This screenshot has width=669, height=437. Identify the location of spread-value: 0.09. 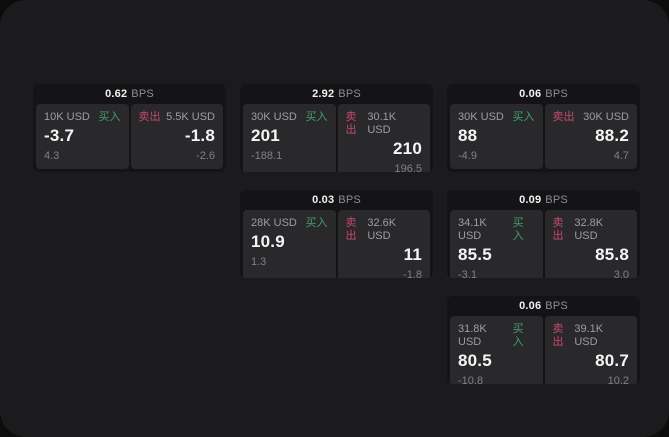
(530, 200).